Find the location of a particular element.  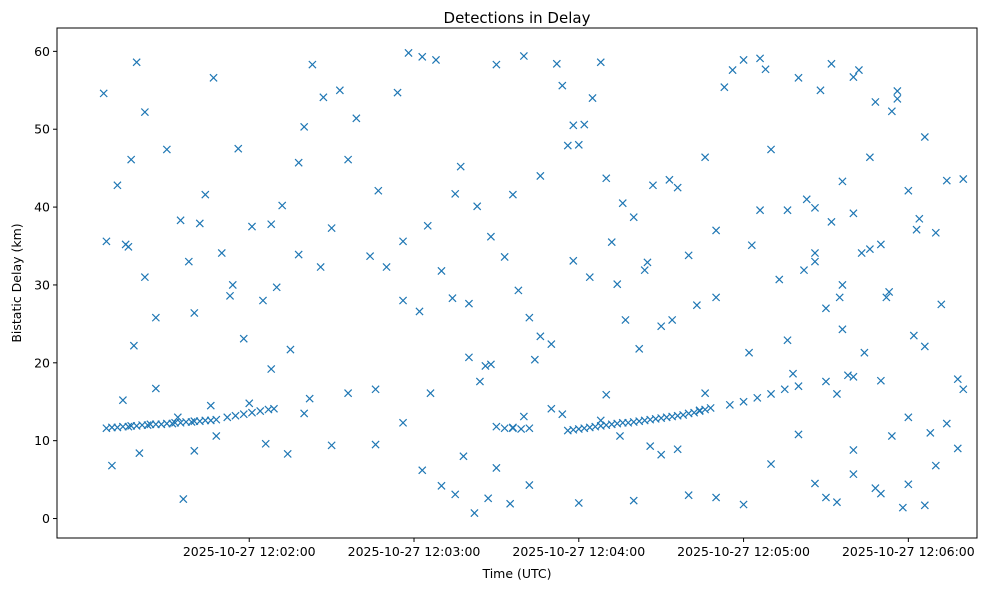

y-tick-label: 0 is located at coordinates (46, 518).